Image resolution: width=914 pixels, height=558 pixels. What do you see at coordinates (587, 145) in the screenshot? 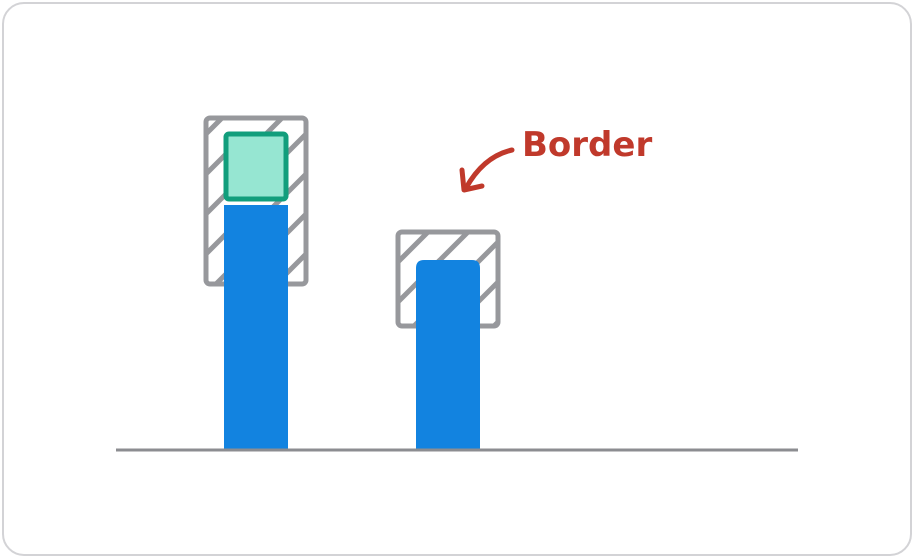
I see `annotation-label: Border` at bounding box center [587, 145].